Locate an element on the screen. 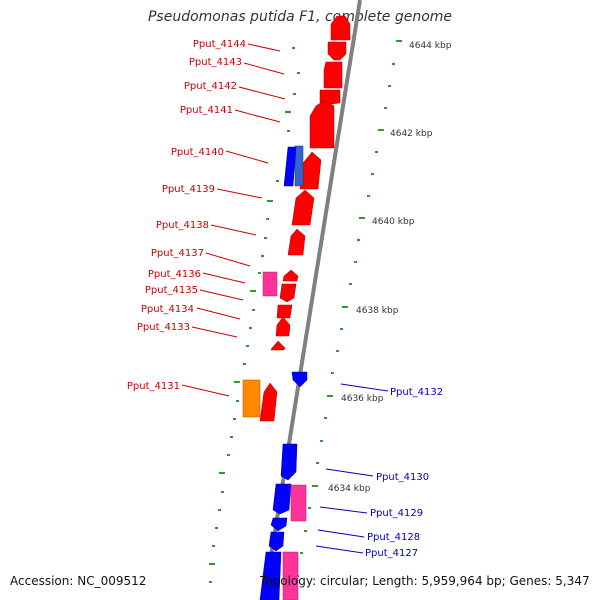  gene-label-pput-4138: Pput_4138 is located at coordinates (182, 225).